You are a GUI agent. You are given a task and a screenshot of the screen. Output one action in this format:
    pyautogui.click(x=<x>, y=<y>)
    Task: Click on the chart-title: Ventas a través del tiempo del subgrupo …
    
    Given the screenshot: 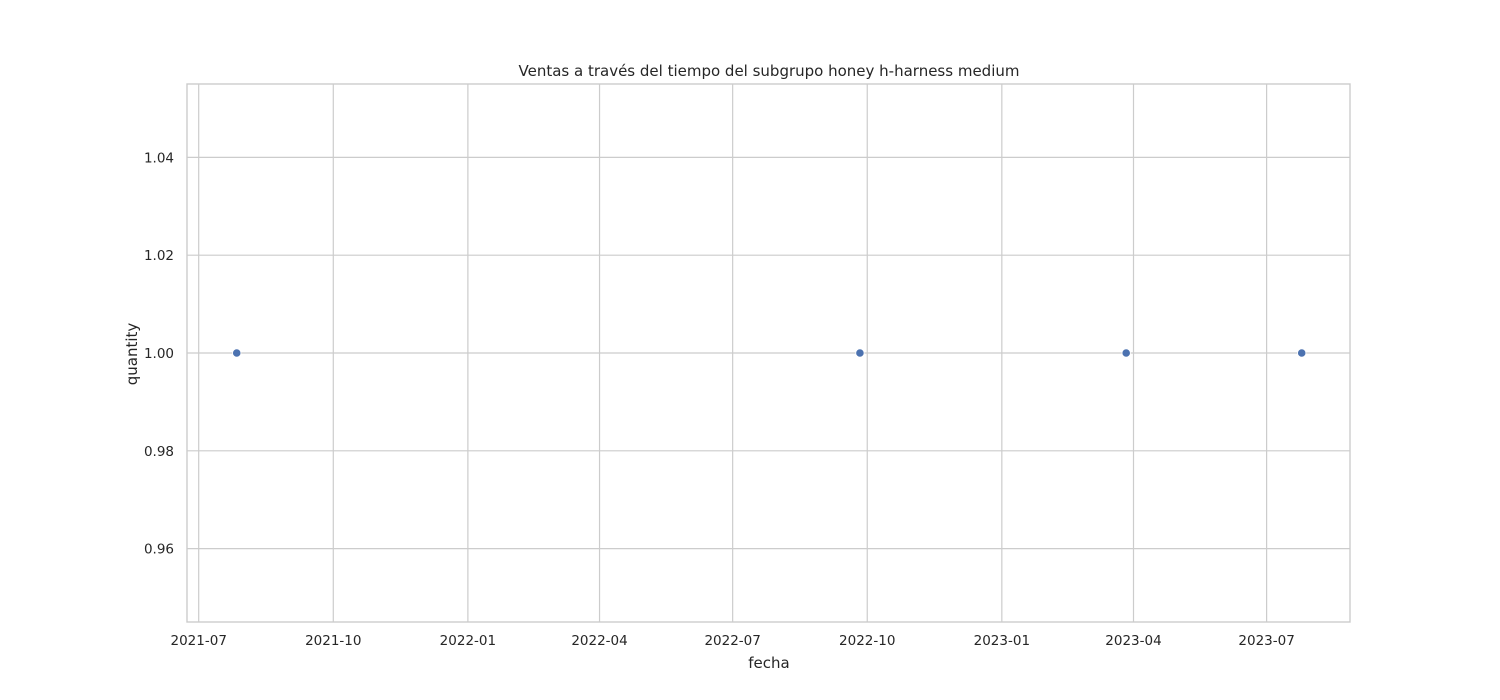 What is the action you would take?
    pyautogui.click(x=769, y=71)
    